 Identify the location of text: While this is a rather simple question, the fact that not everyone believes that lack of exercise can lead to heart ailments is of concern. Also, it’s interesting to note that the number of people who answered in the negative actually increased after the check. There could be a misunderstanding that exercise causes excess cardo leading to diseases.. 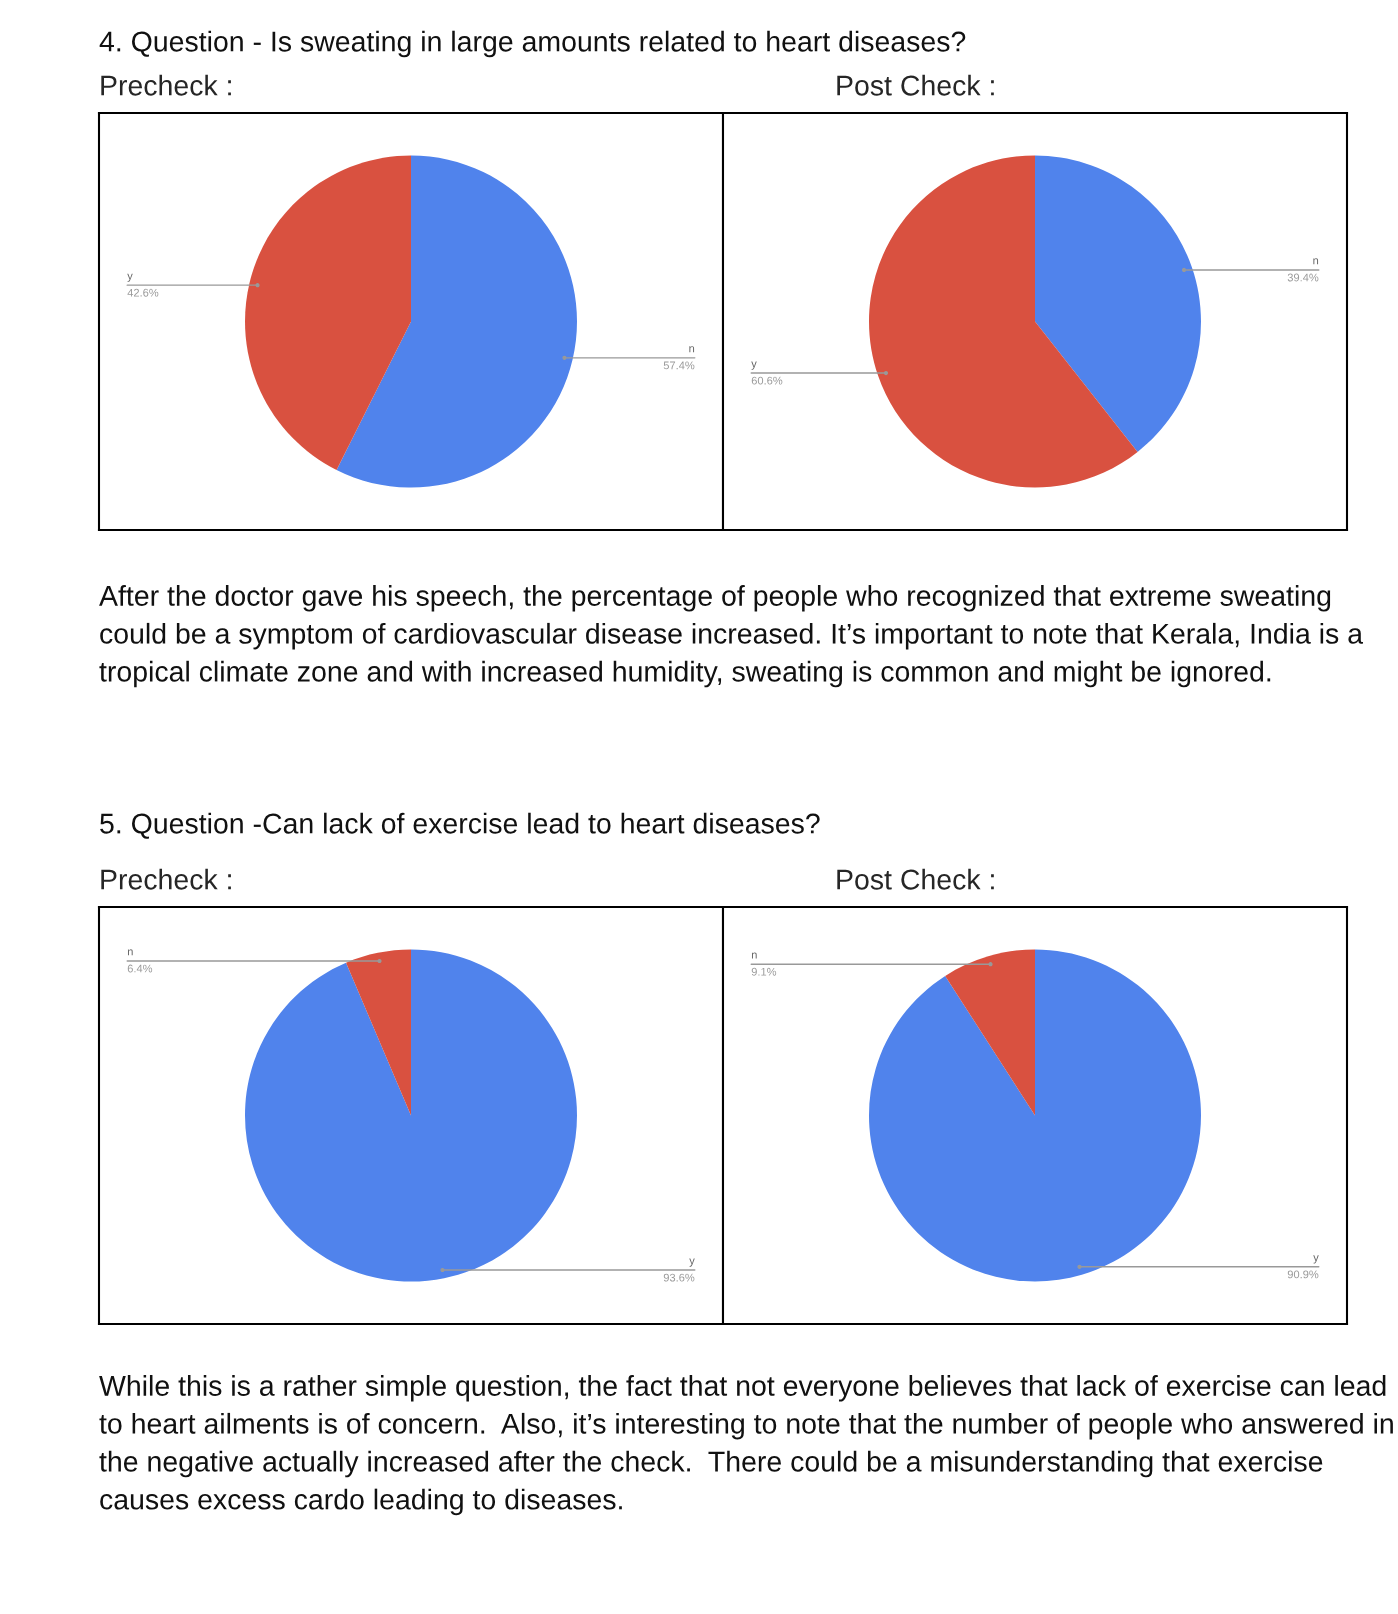
(746, 1445).